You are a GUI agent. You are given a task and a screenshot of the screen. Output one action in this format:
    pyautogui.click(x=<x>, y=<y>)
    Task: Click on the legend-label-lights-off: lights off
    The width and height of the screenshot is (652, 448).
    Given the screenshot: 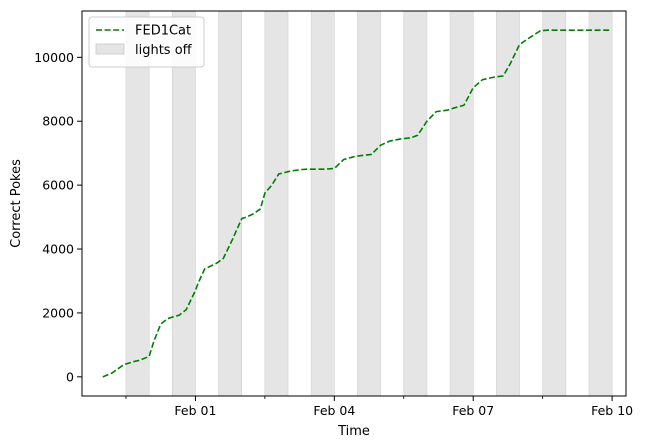 What is the action you would take?
    pyautogui.click(x=164, y=50)
    